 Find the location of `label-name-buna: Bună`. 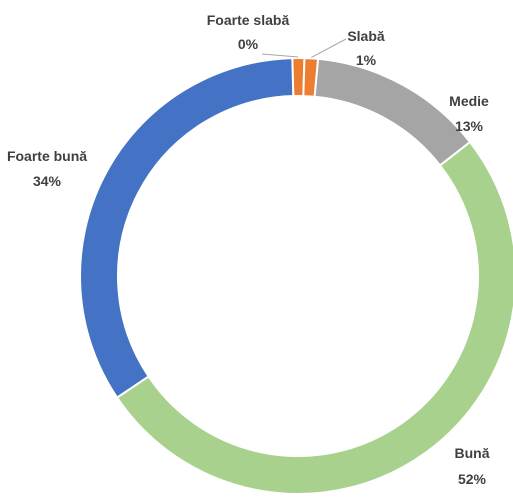

label-name-buna: Bună is located at coordinates (472, 453).